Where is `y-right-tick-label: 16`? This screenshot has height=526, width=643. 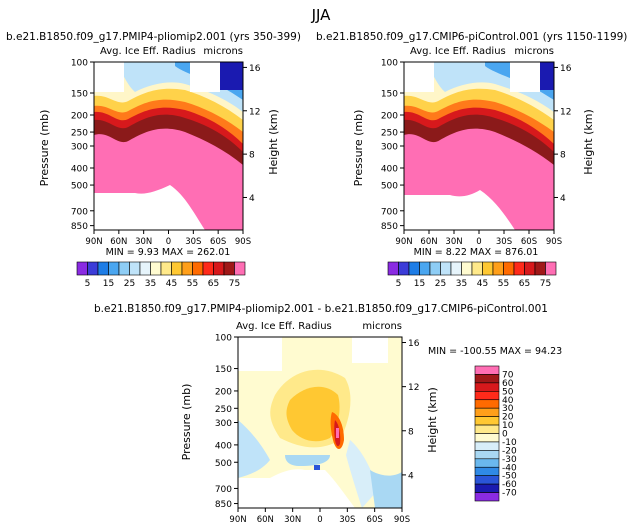
y-right-tick-label: 16 is located at coordinates (414, 344).